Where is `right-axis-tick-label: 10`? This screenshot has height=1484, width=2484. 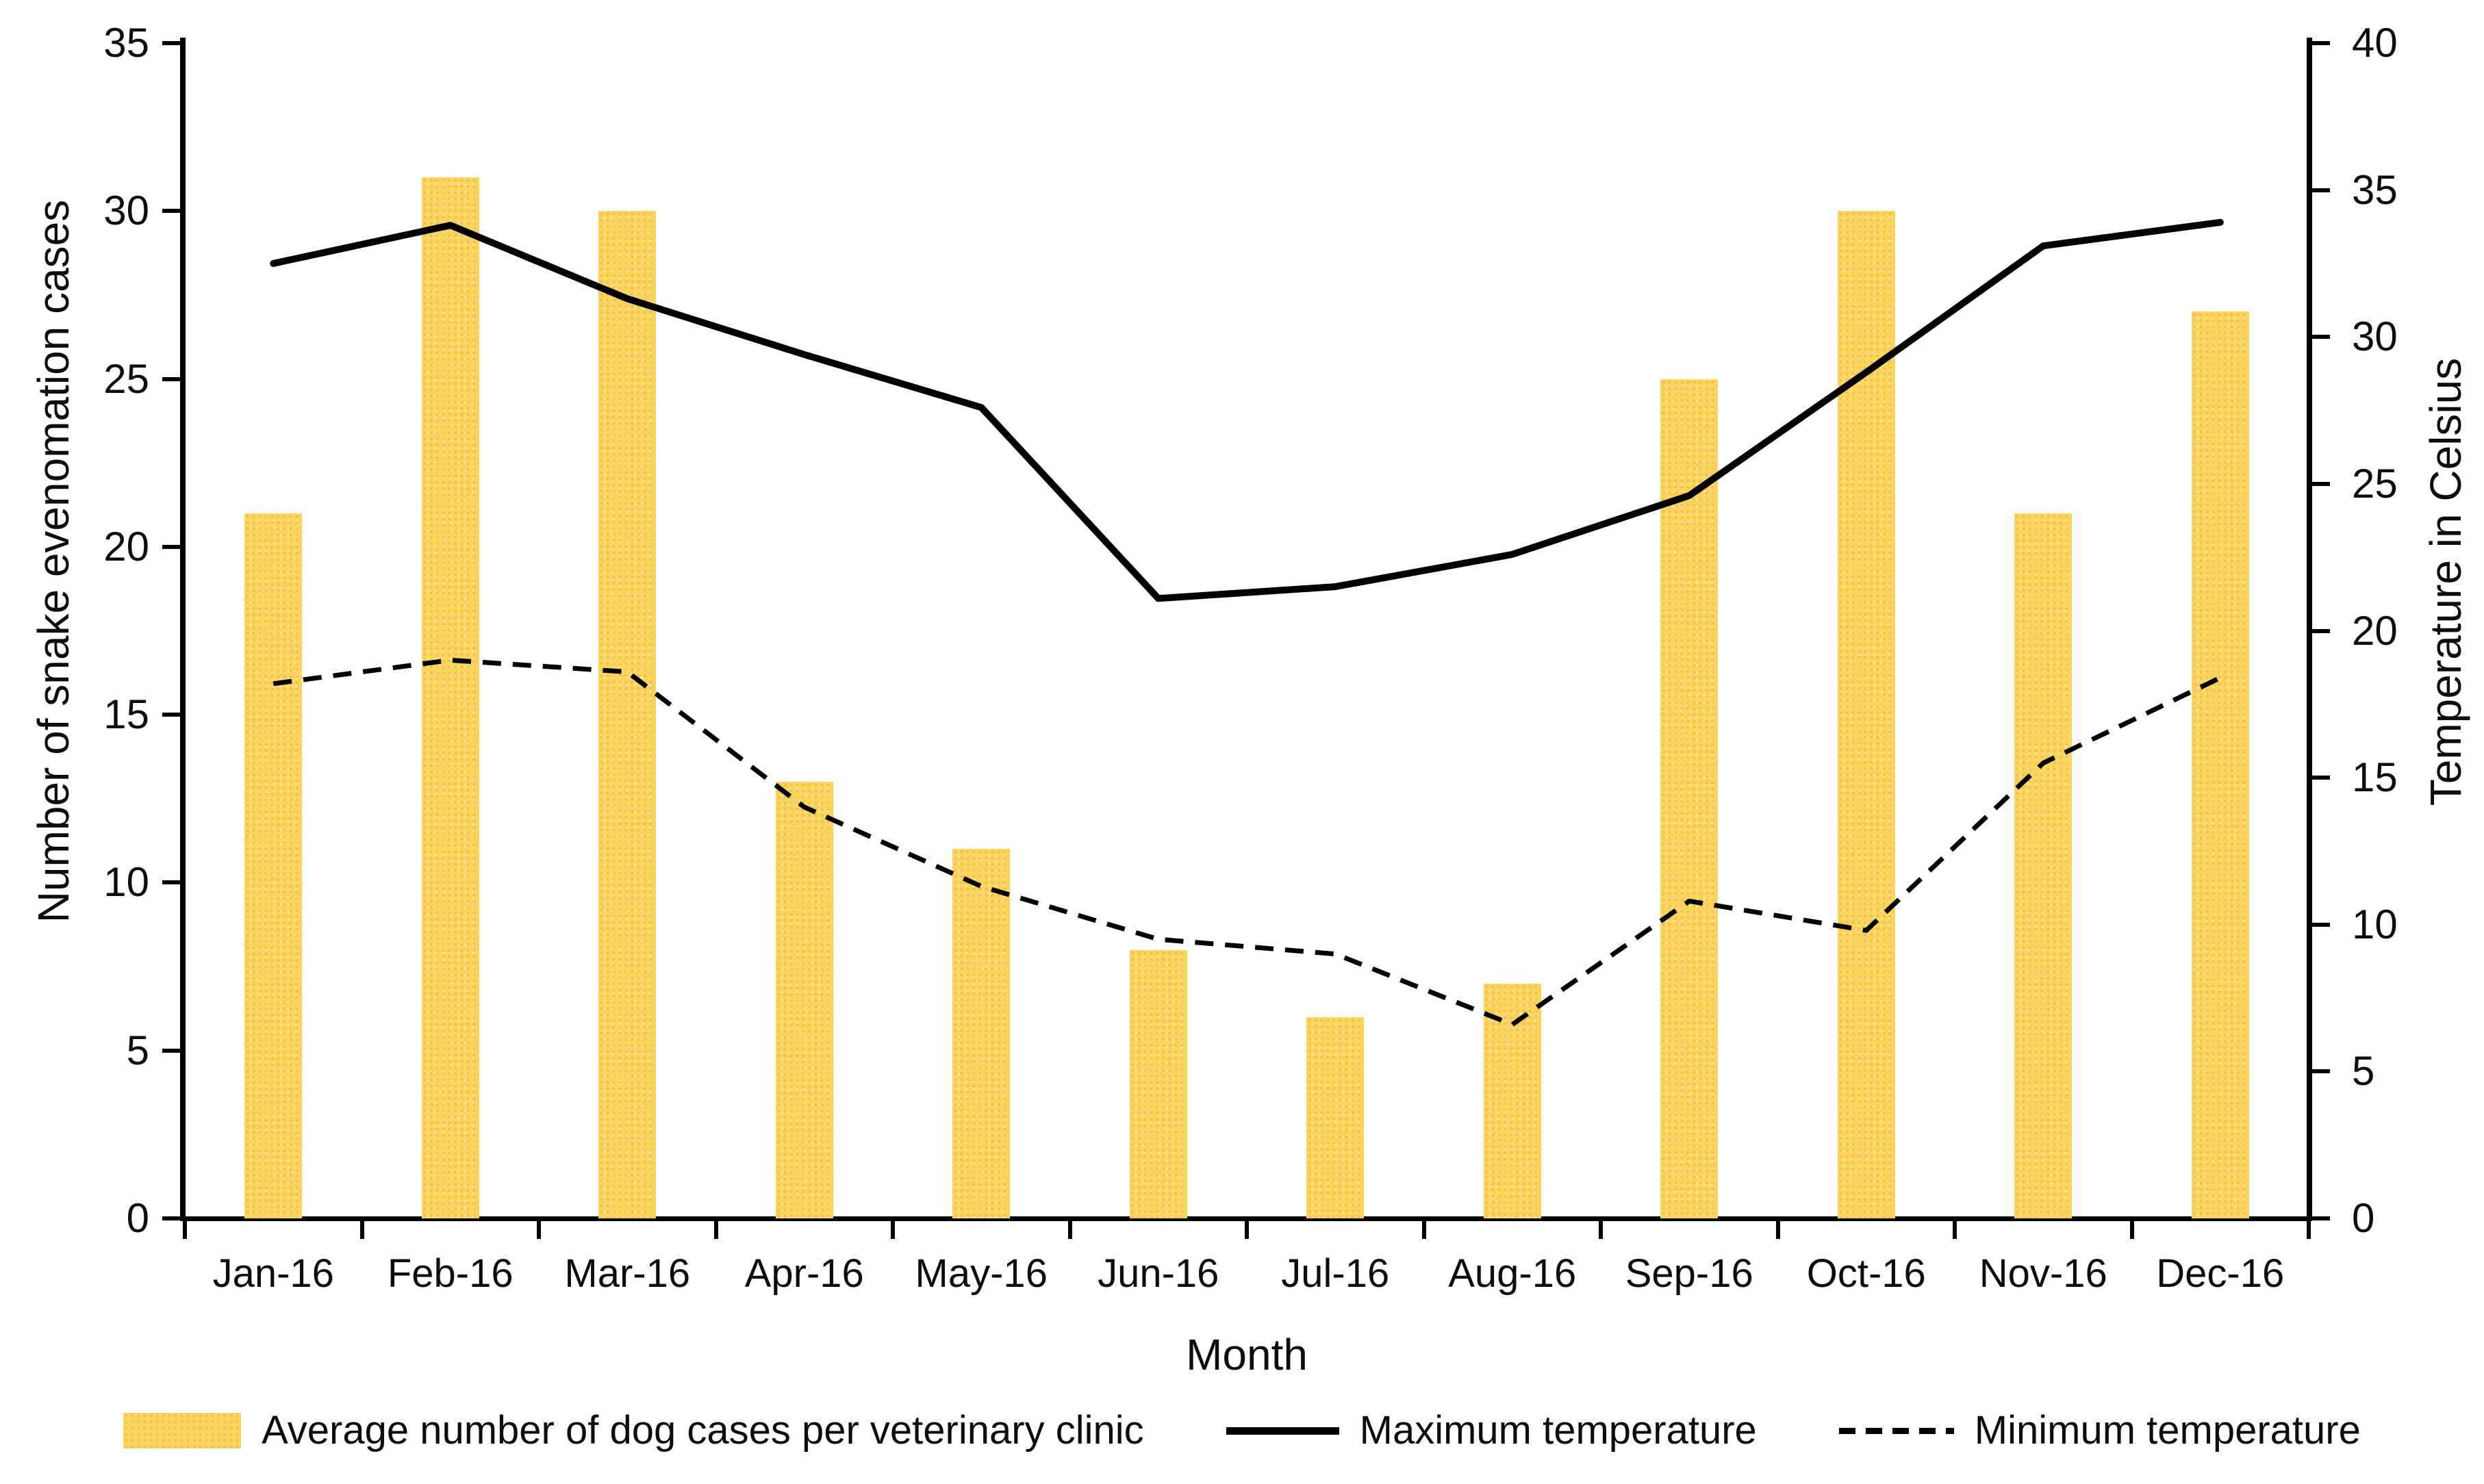
right-axis-tick-label: 10 is located at coordinates (2375, 924).